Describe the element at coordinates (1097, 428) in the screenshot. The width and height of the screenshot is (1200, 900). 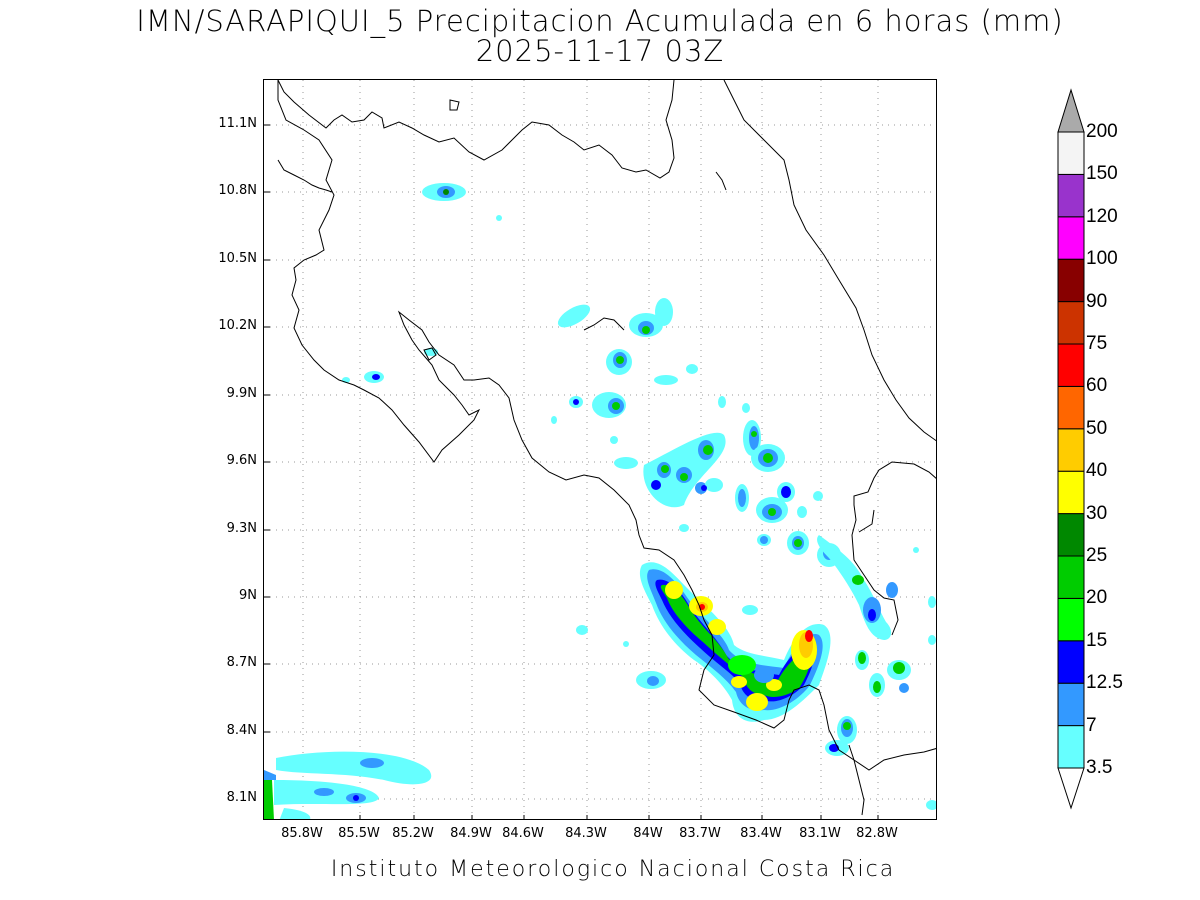
I see `legend-threshold-label: 50` at that location.